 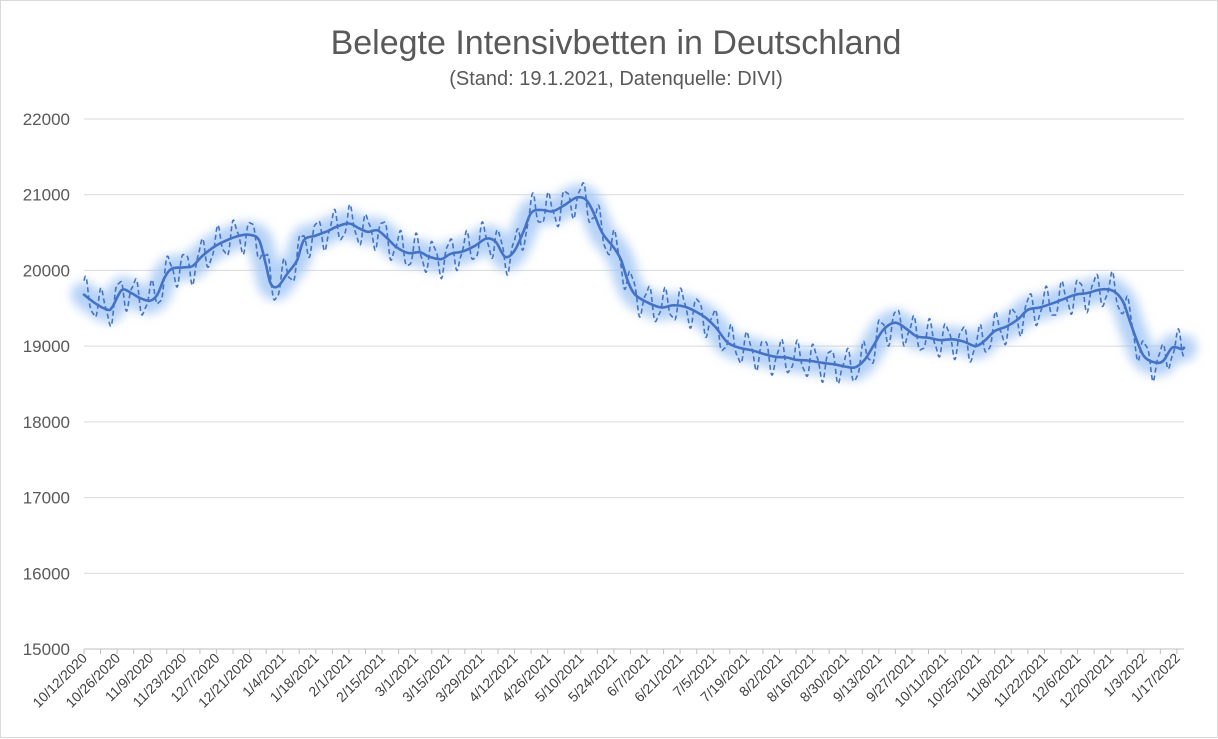 I want to click on y-tick-label: 22000, so click(x=46, y=119).